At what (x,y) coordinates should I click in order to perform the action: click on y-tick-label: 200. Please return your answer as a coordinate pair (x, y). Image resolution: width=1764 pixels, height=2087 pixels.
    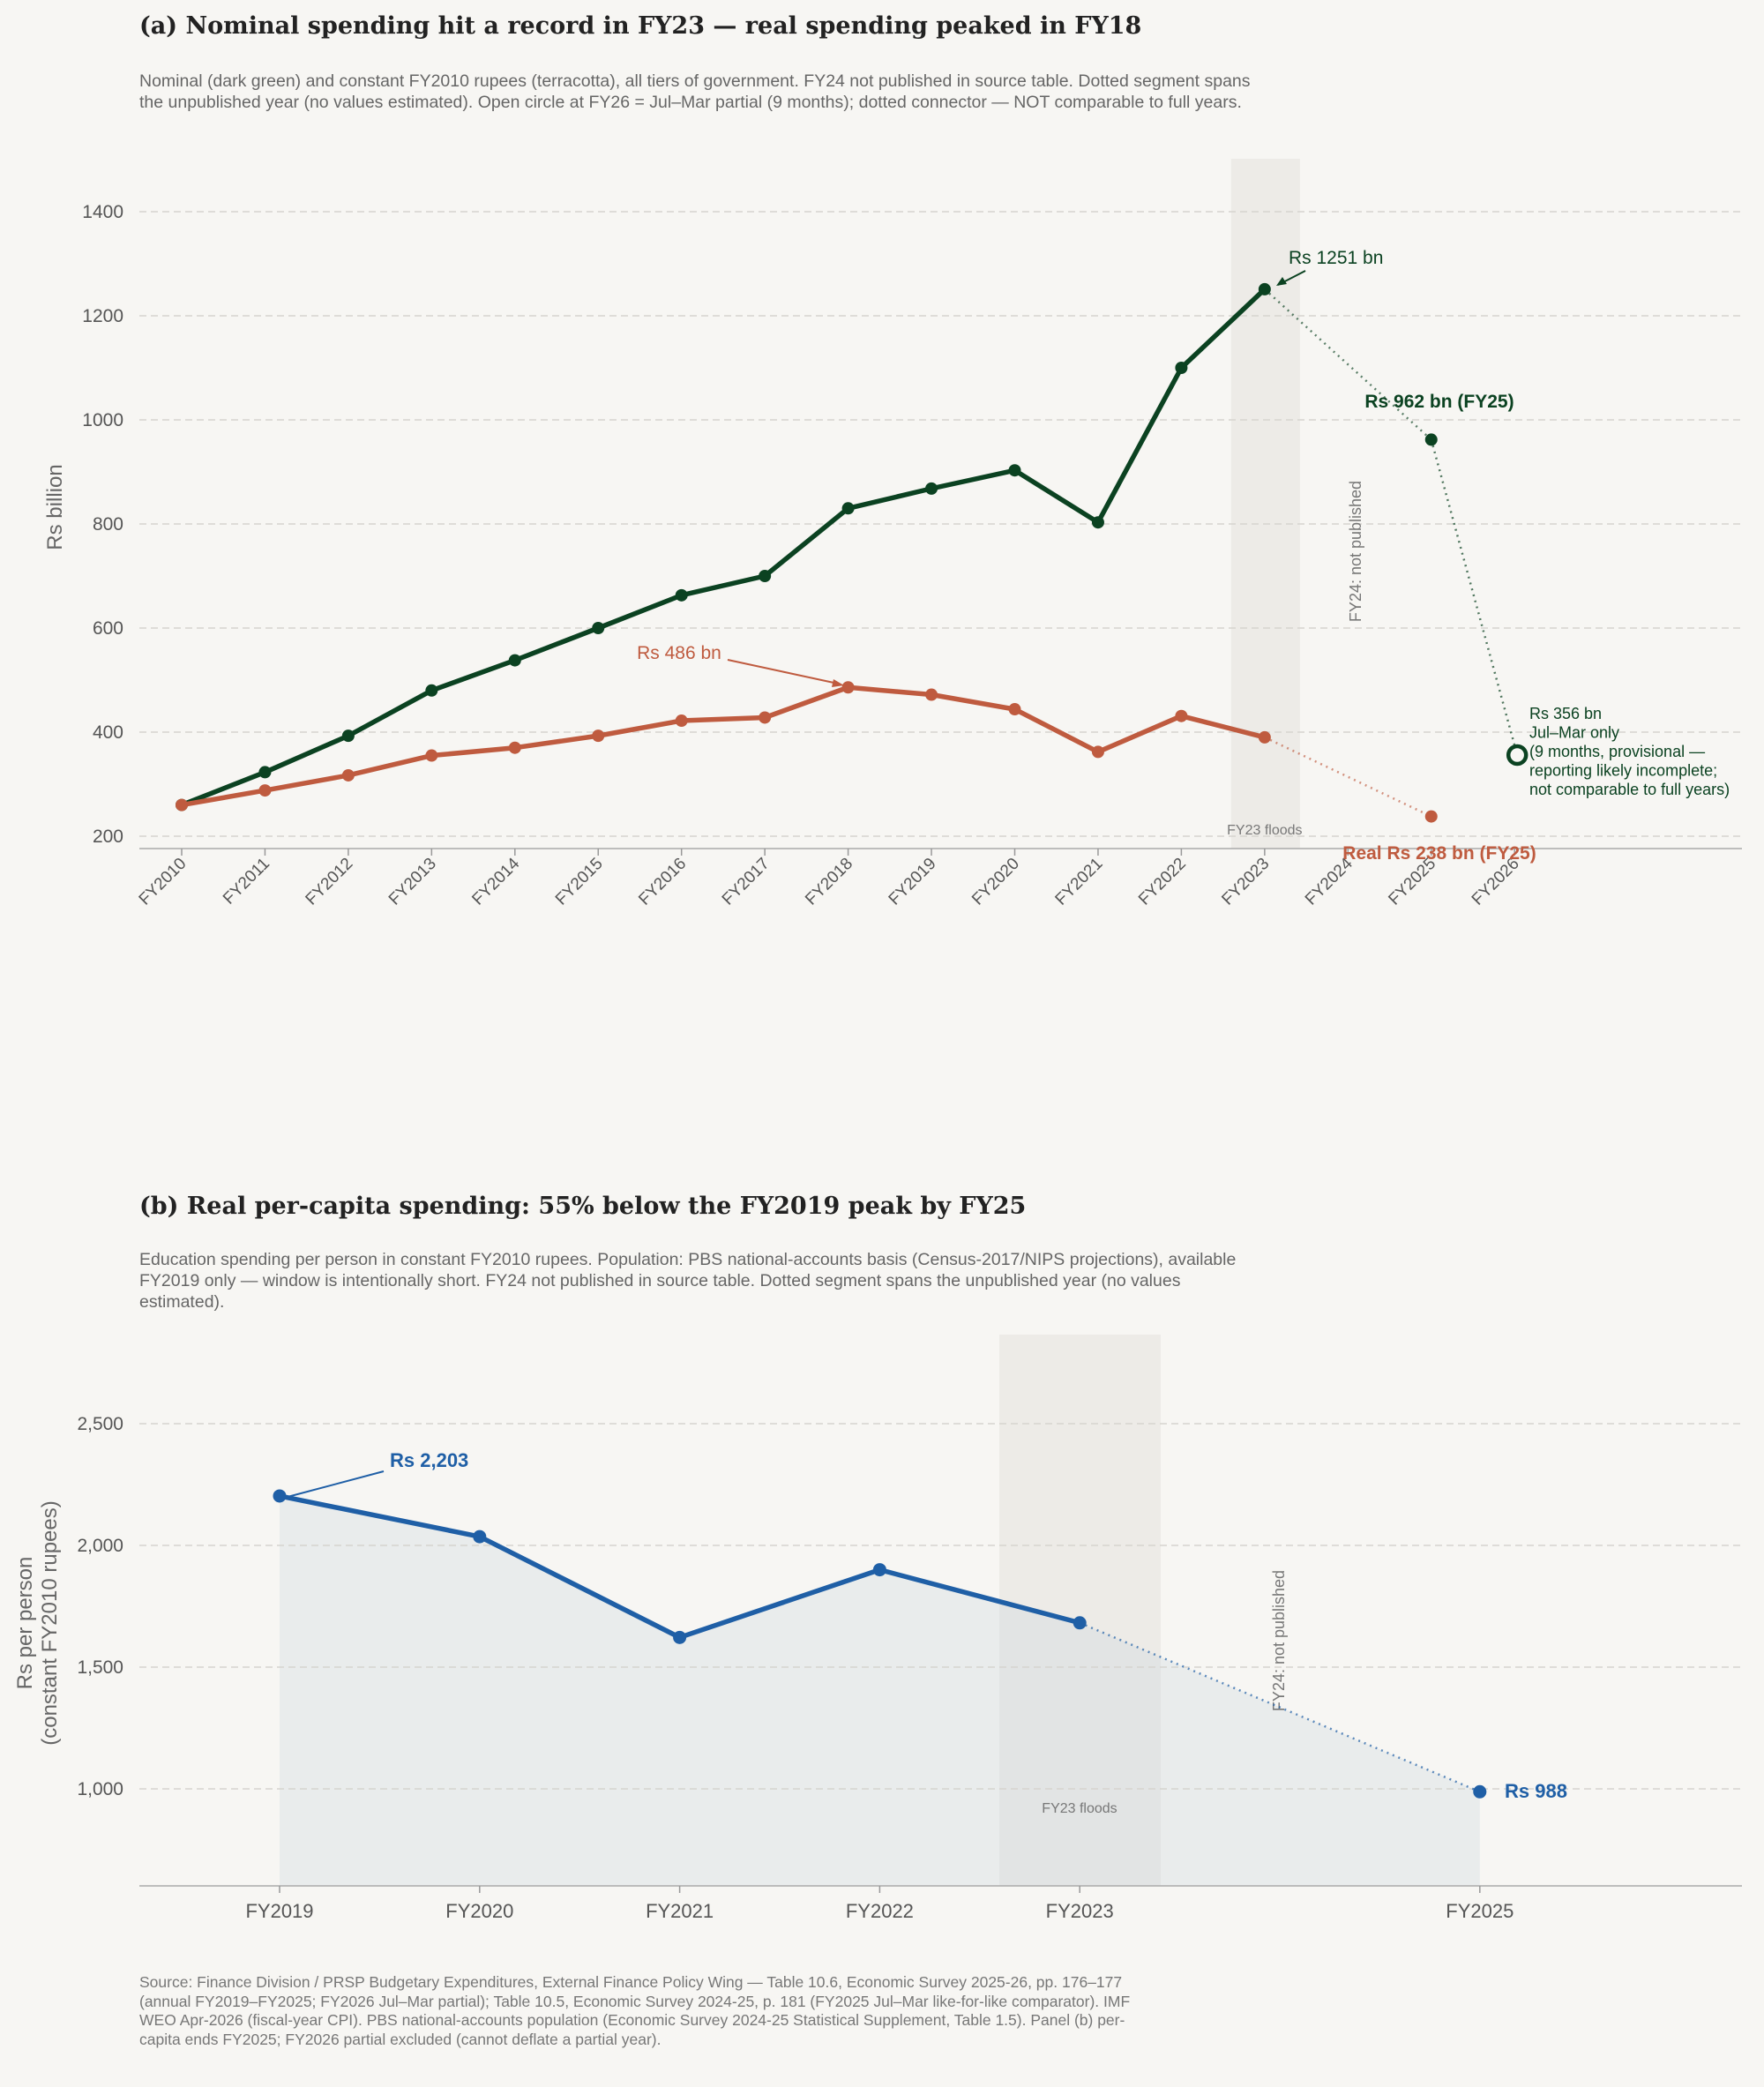
    Looking at the image, I should click on (108, 837).